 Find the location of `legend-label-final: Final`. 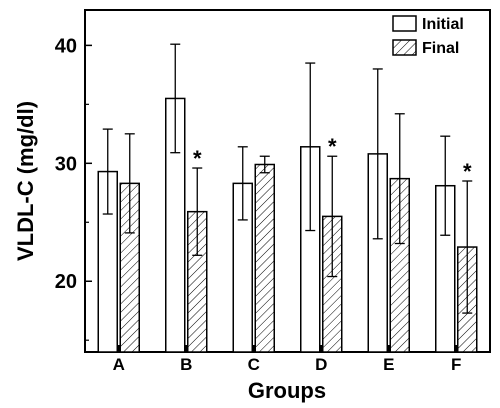

legend-label-final: Final is located at coordinates (440, 48).